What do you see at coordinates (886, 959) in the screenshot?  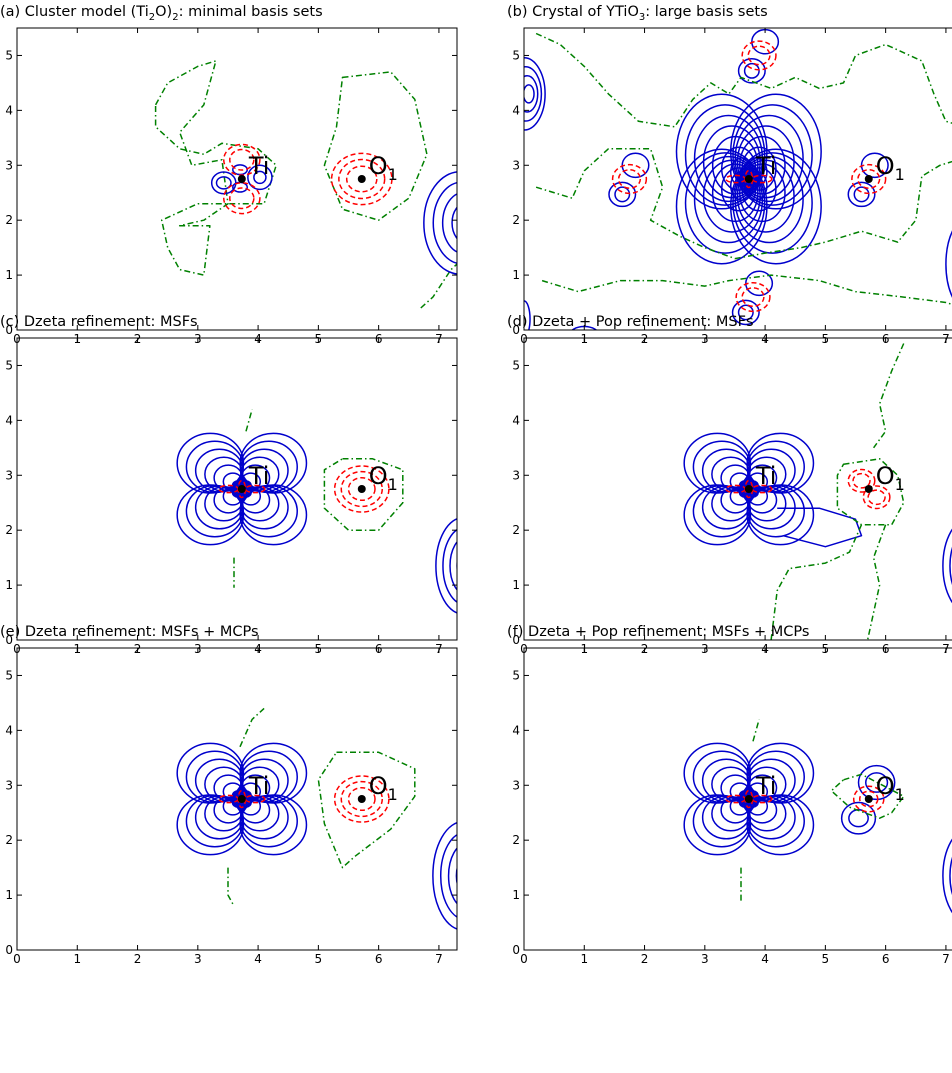 I see `x-tick-label: 6` at bounding box center [886, 959].